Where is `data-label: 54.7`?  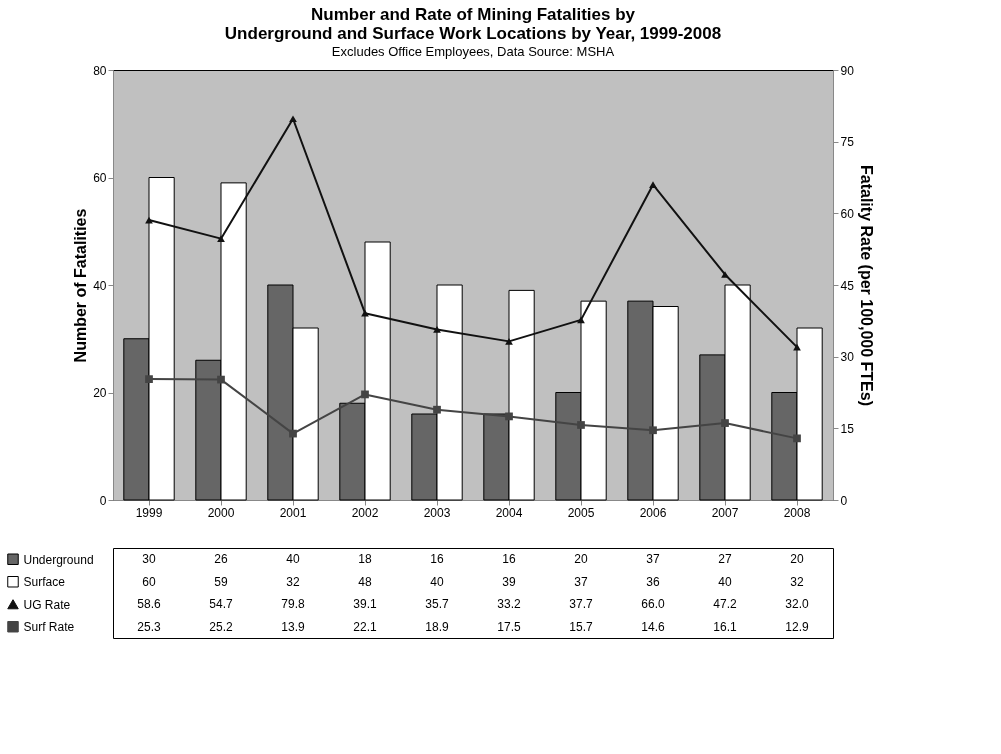
data-label: 54.7 is located at coordinates (221, 604).